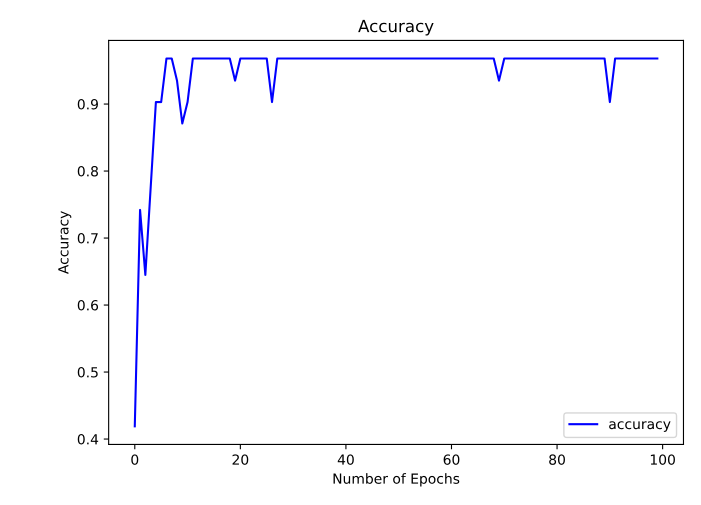 This screenshot has height=505, width=701. Describe the element at coordinates (88, 439) in the screenshot. I see `y-tick-label: 0.4` at that location.